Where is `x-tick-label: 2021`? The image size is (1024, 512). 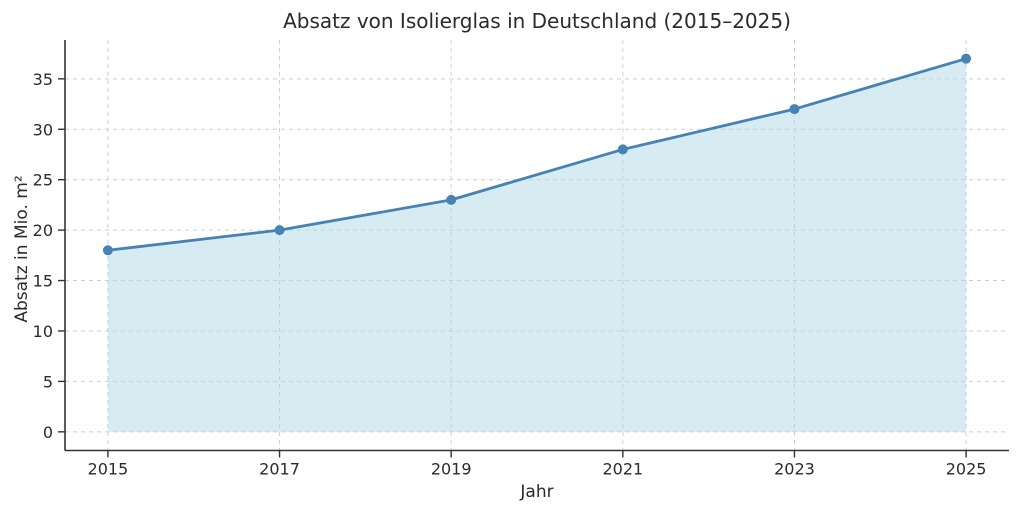 x-tick-label: 2021 is located at coordinates (622, 469).